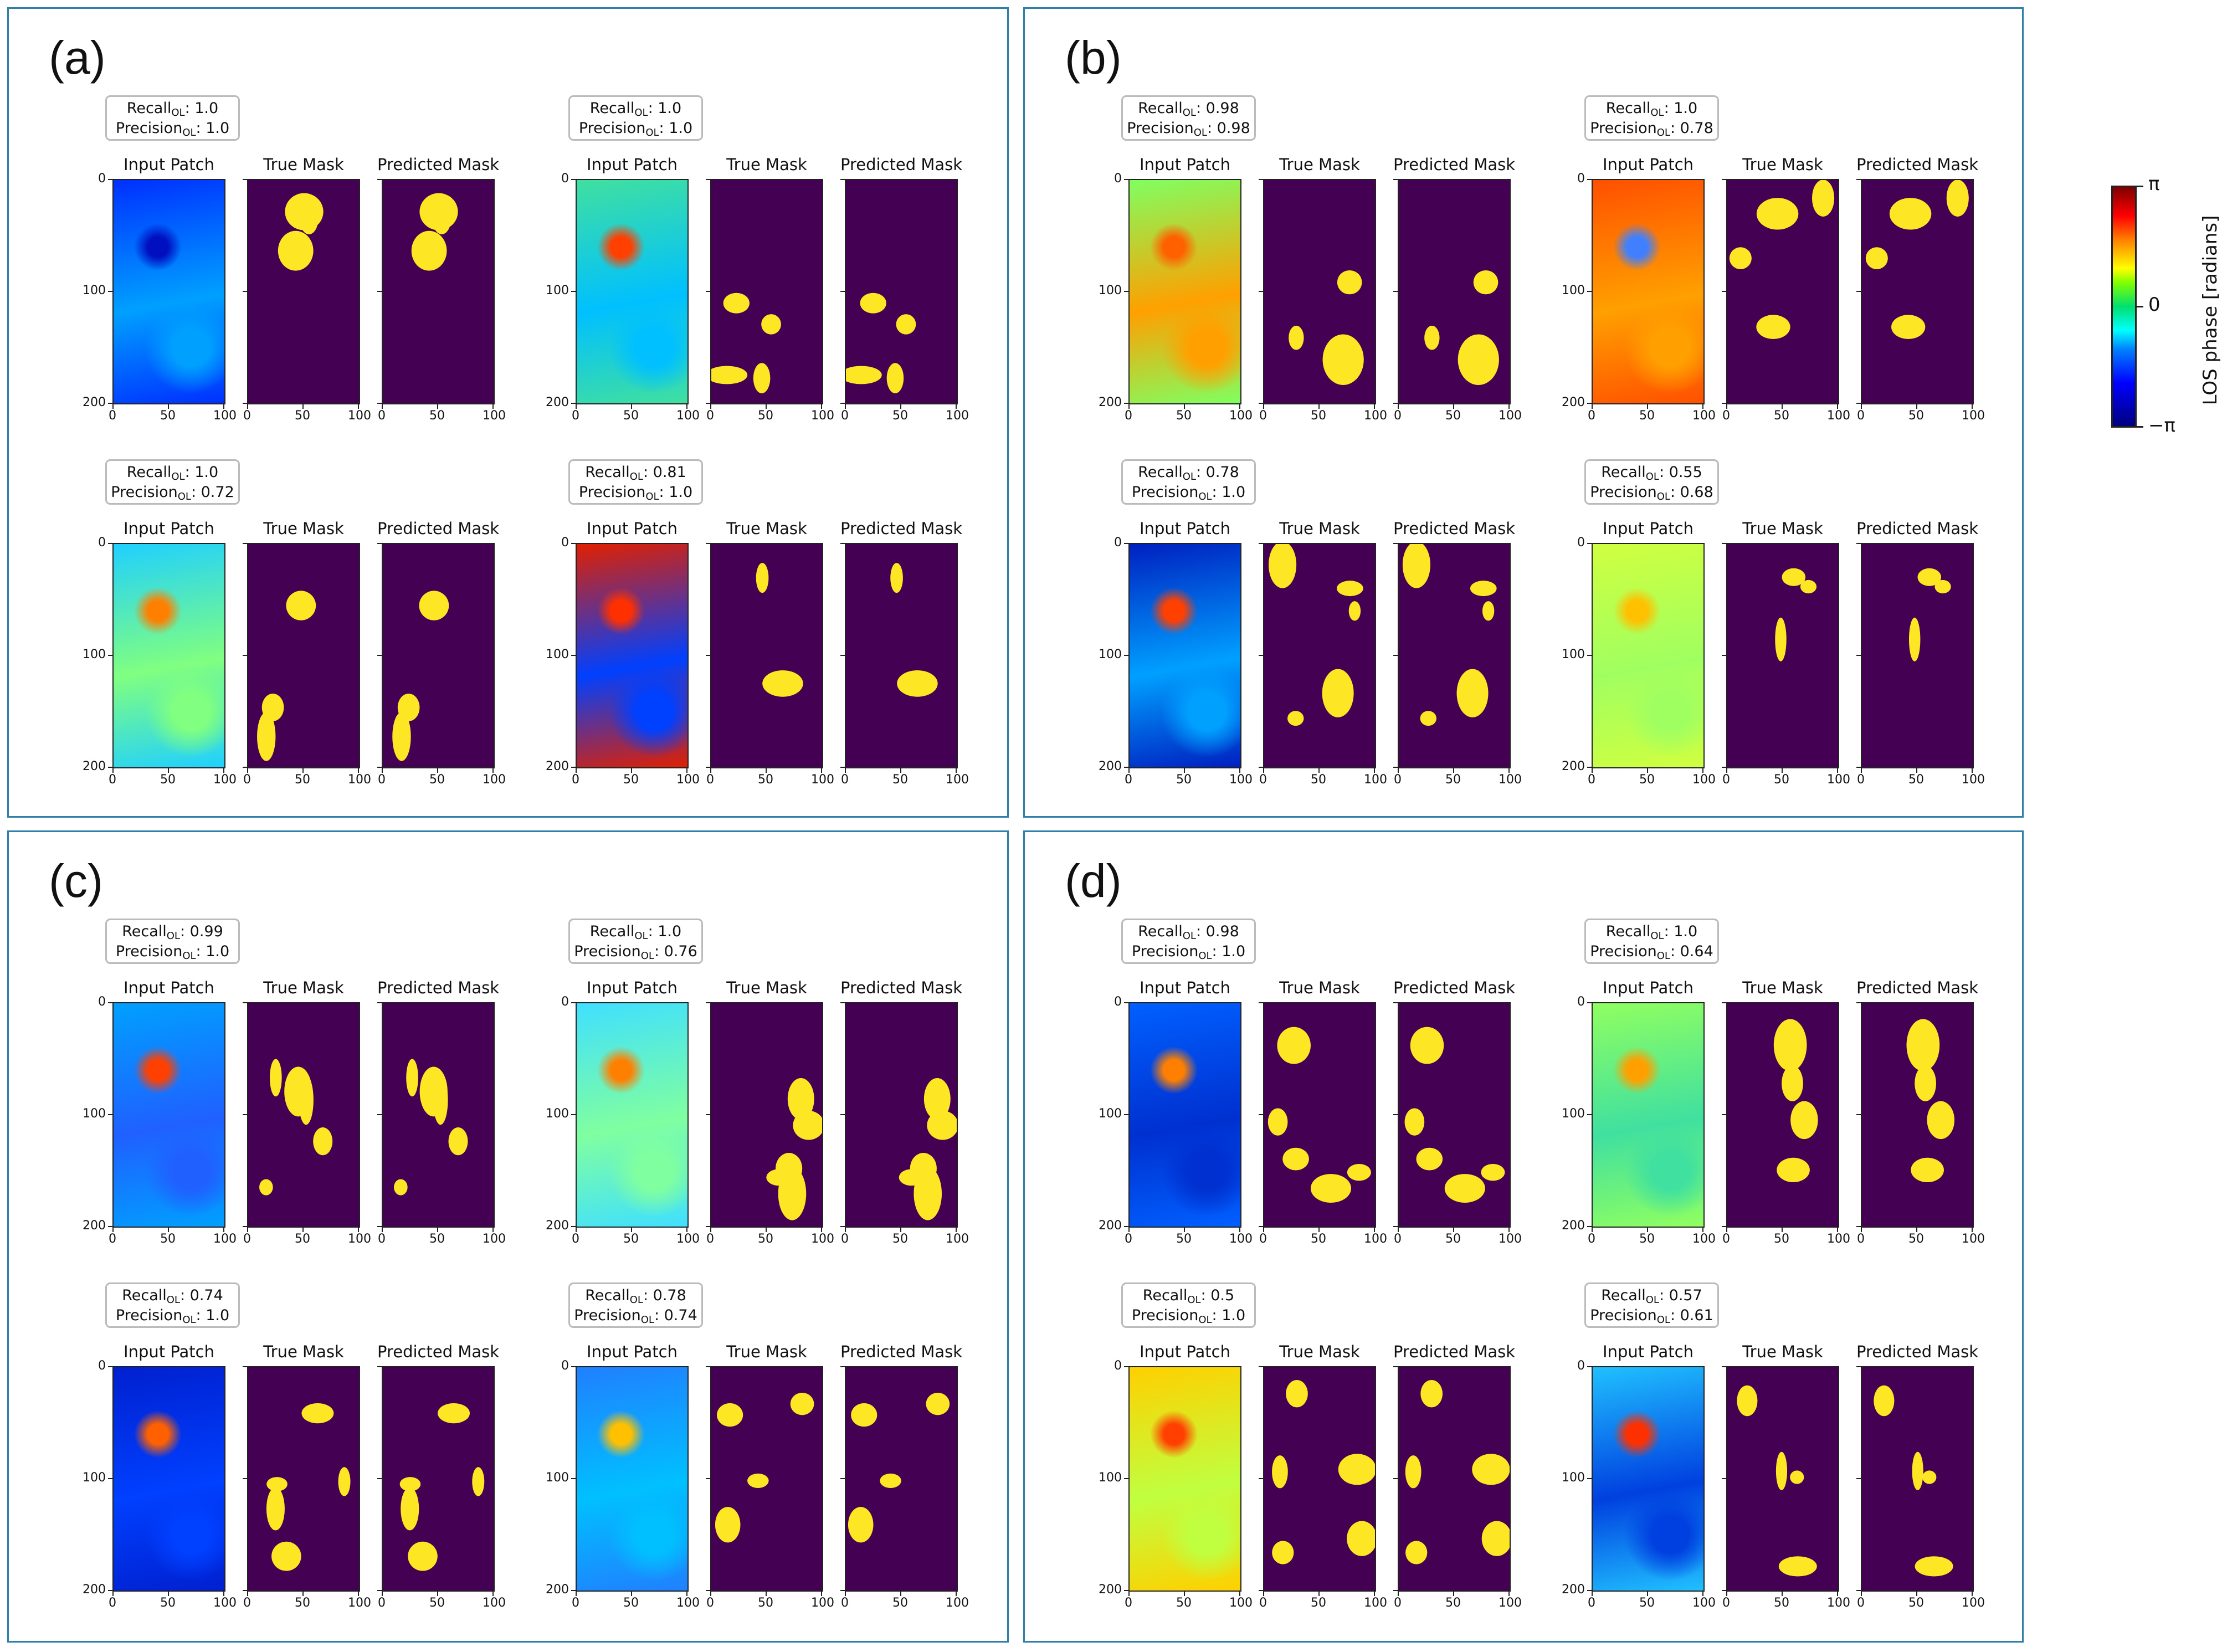 Image resolution: width=2222 pixels, height=1652 pixels. I want to click on panel-label: (d), so click(1093, 881).